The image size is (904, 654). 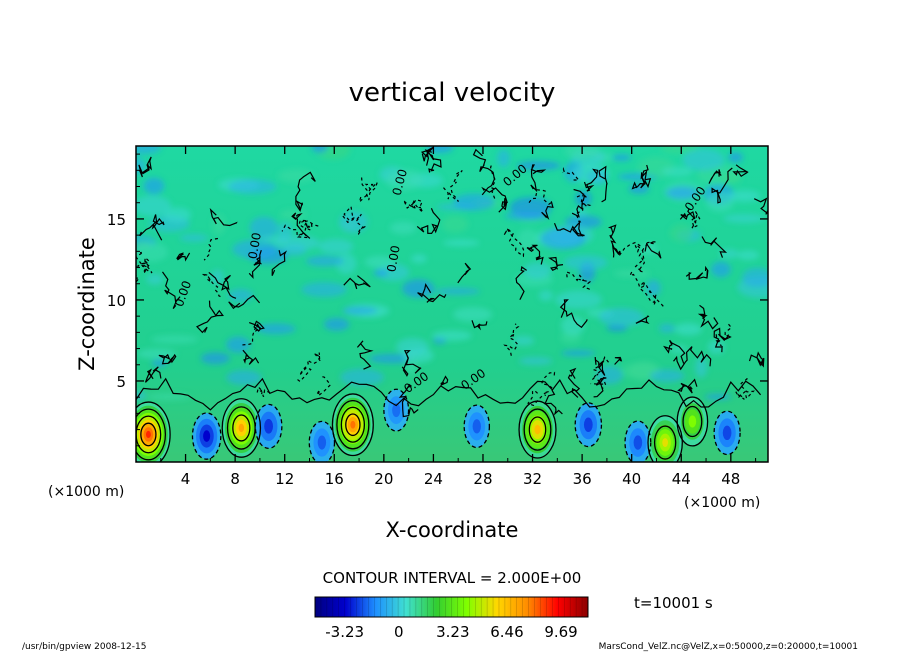 What do you see at coordinates (452, 530) in the screenshot?
I see `x-axis-label: X-coordinate` at bounding box center [452, 530].